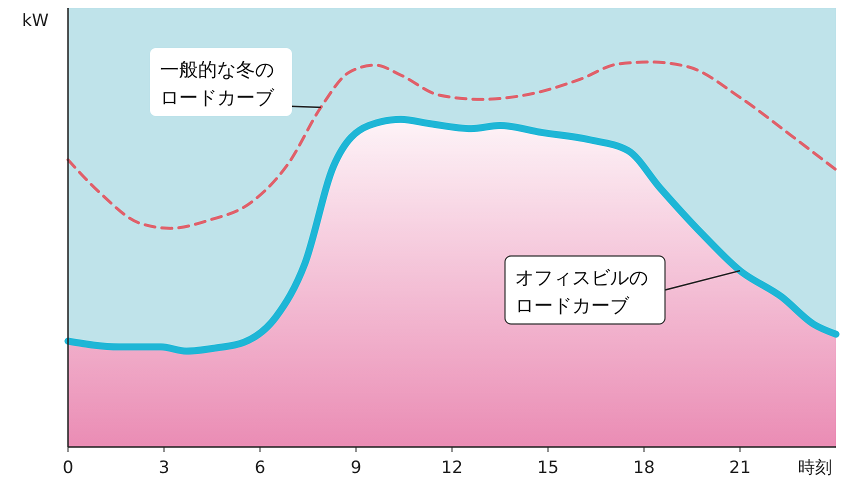 The image size is (846, 484). I want to click on x-tick-label: 9, so click(356, 468).